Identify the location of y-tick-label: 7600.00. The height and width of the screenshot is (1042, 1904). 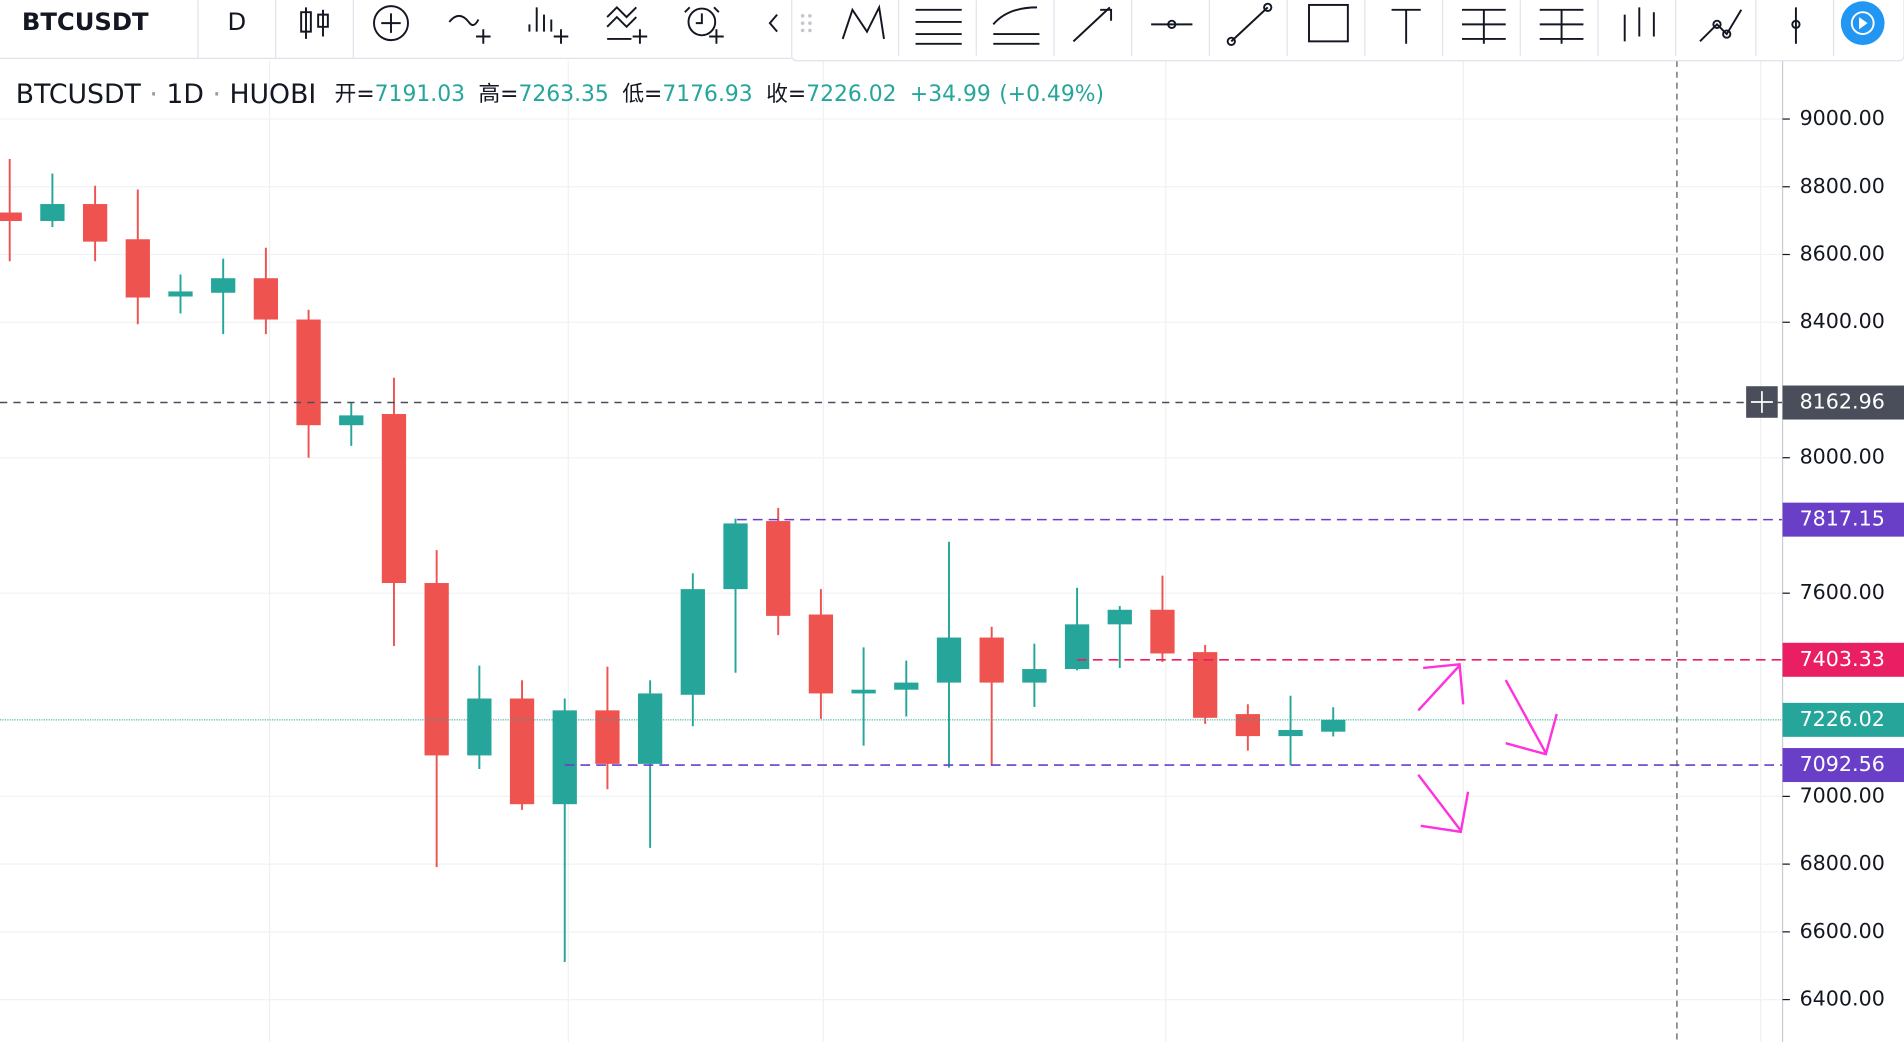
(1842, 592).